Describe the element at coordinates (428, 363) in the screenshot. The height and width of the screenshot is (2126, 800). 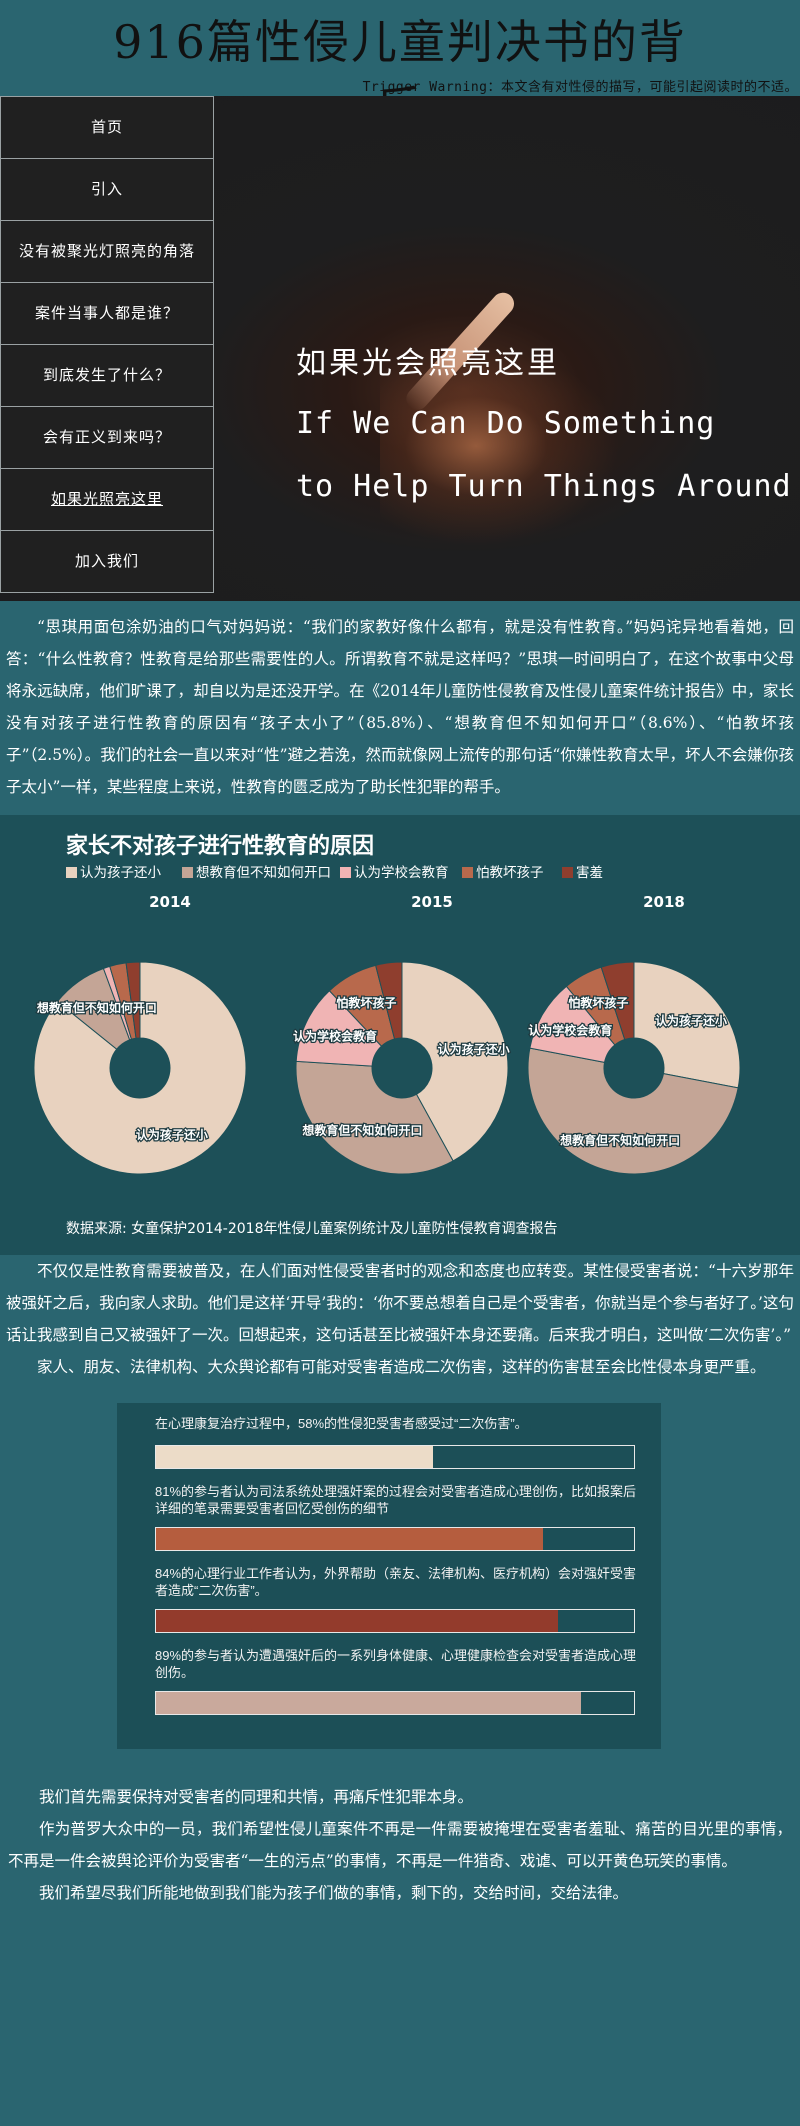
I see `hero-heading-zh: 如果光会照亮这里` at that location.